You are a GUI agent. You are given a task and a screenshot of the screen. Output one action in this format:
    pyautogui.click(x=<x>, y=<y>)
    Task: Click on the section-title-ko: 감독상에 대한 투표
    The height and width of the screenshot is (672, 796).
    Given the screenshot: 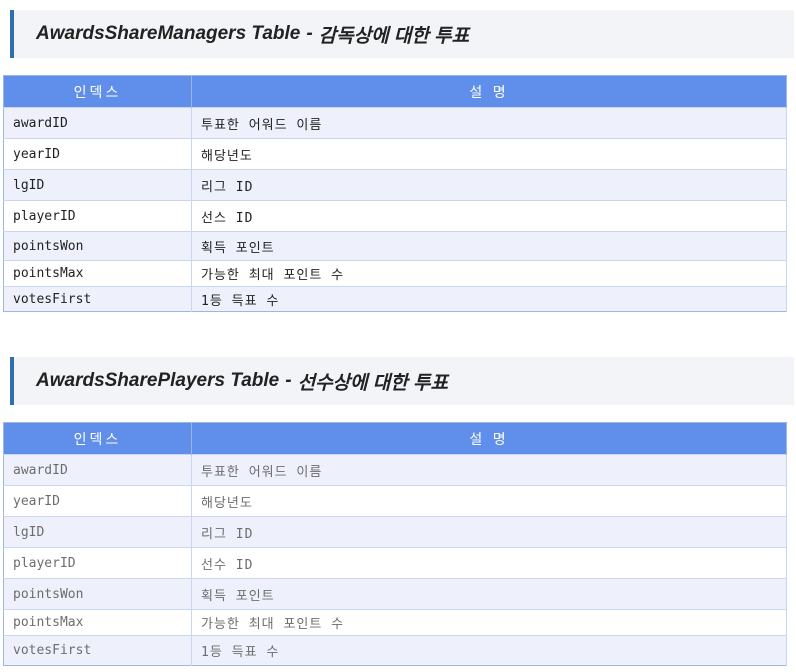 What is the action you would take?
    pyautogui.click(x=394, y=36)
    